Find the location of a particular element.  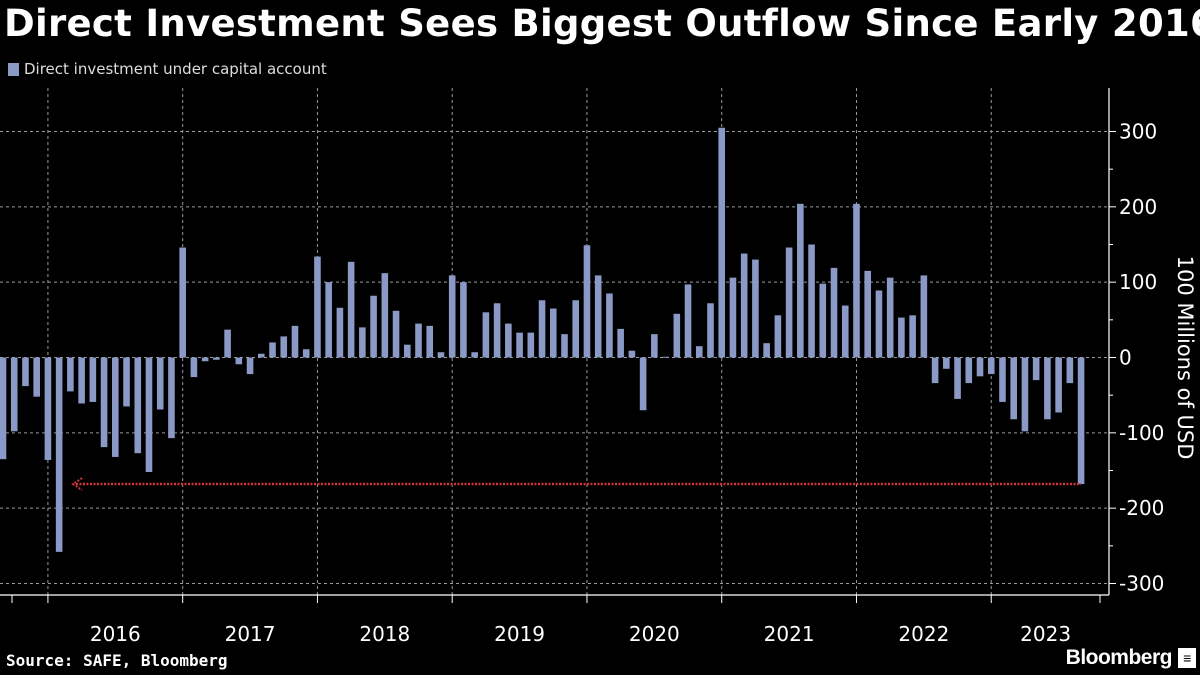

x-tick-label: 2020 is located at coordinates (654, 634).